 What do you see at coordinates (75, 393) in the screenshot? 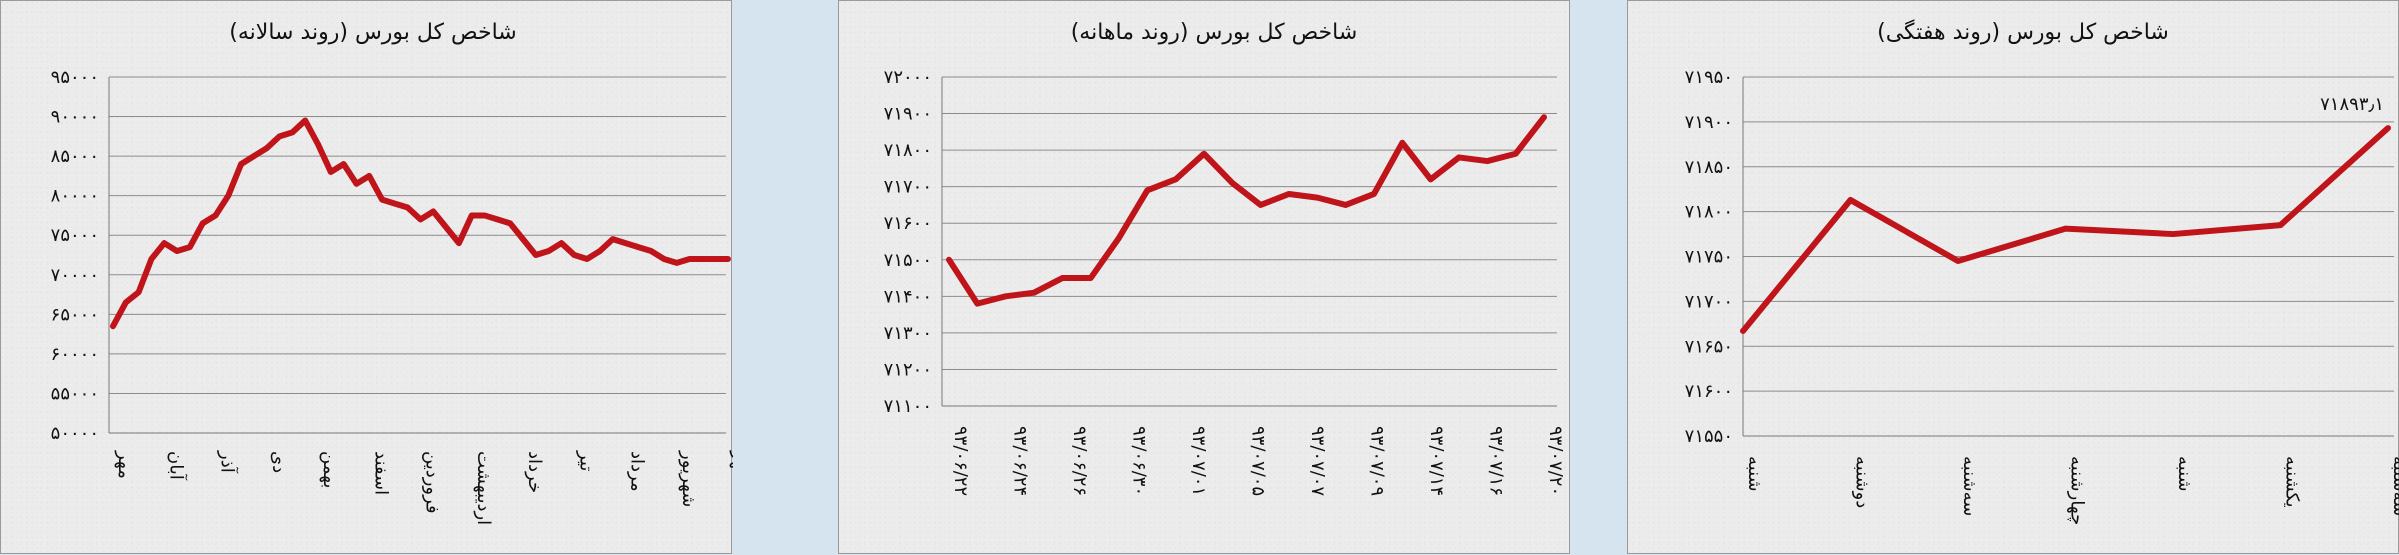
I see `y-tick-label: ۵۵۰۰۰` at bounding box center [75, 393].